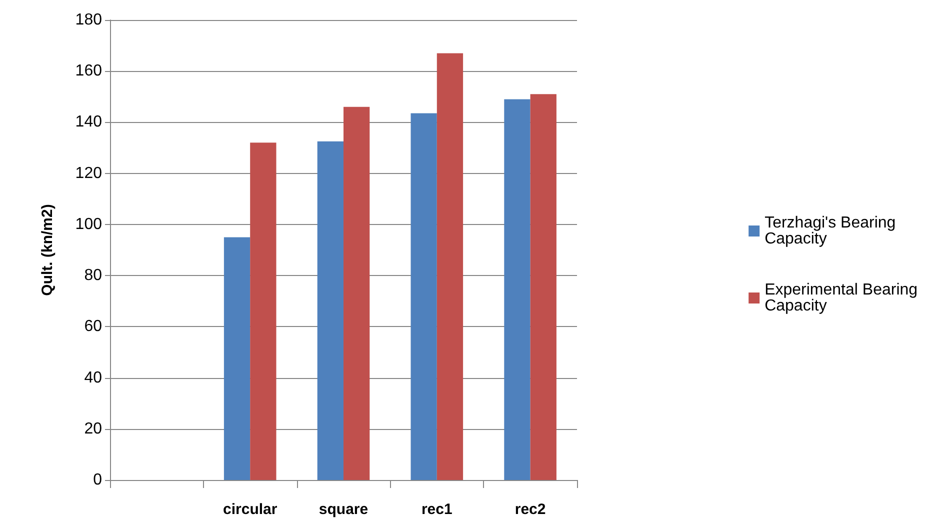 This screenshot has height=529, width=937. What do you see at coordinates (832, 231) in the screenshot?
I see `legend-label: Terzhagi's Bearing Capacity` at bounding box center [832, 231].